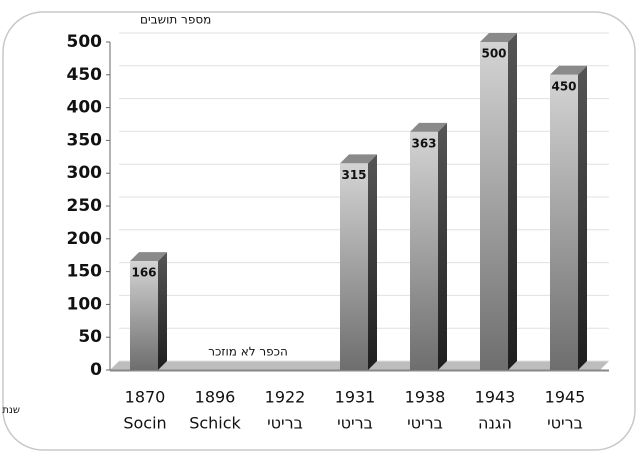 Image resolution: width=640 pixels, height=457 pixels. Describe the element at coordinates (355, 397) in the screenshot. I see `x-tick-label: 1931` at that location.